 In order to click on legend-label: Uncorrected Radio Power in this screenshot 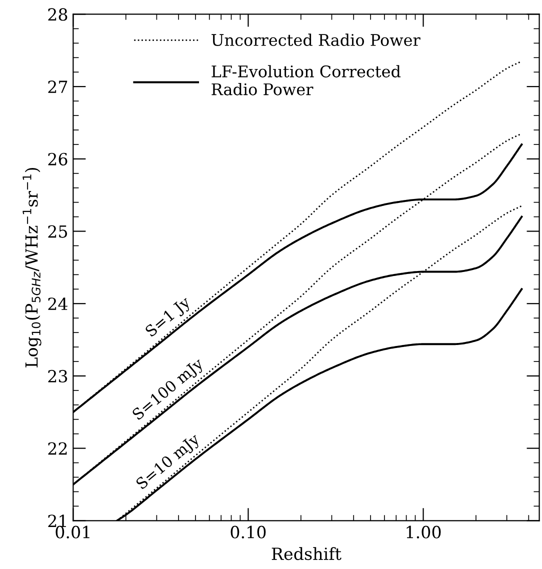, I will do `click(316, 40)`.